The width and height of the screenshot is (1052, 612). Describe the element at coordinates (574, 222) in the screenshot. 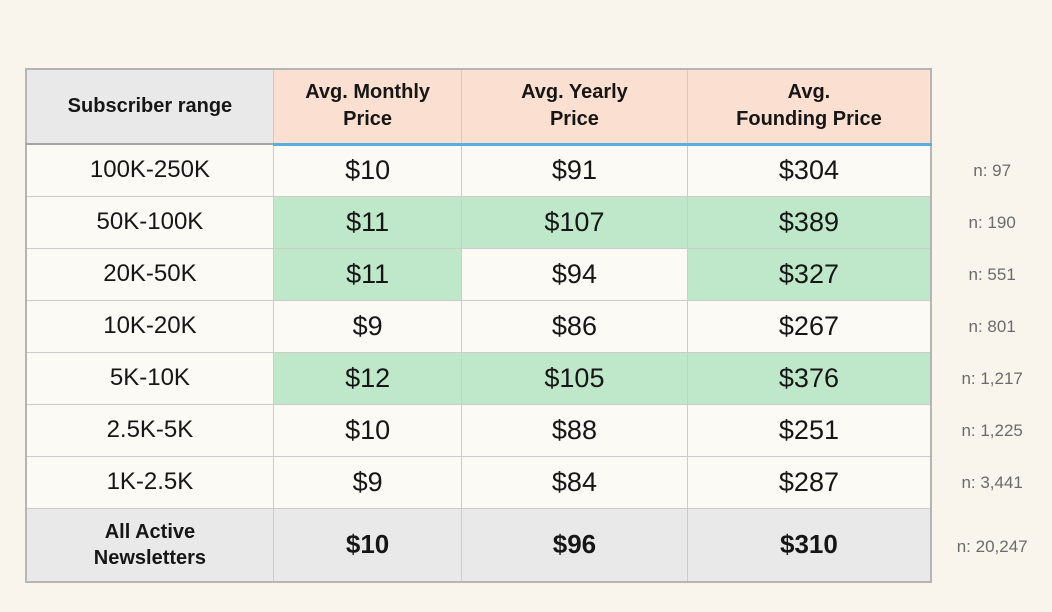

I see `yearly-price-cell: $107` at that location.